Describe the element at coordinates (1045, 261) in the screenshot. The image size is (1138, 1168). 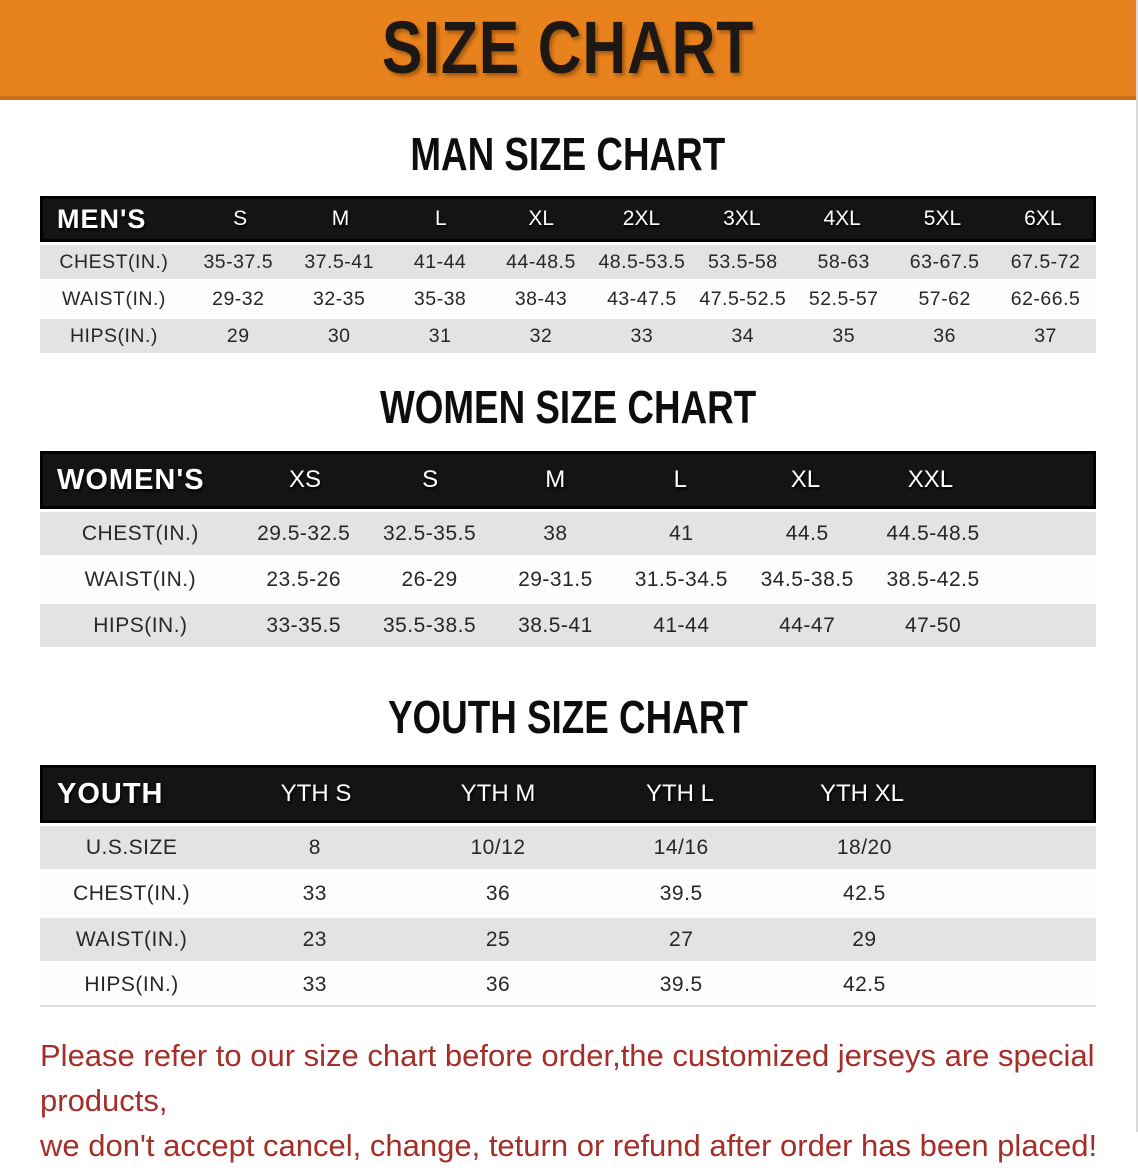
I see `size-value: 67.5-72` at that location.